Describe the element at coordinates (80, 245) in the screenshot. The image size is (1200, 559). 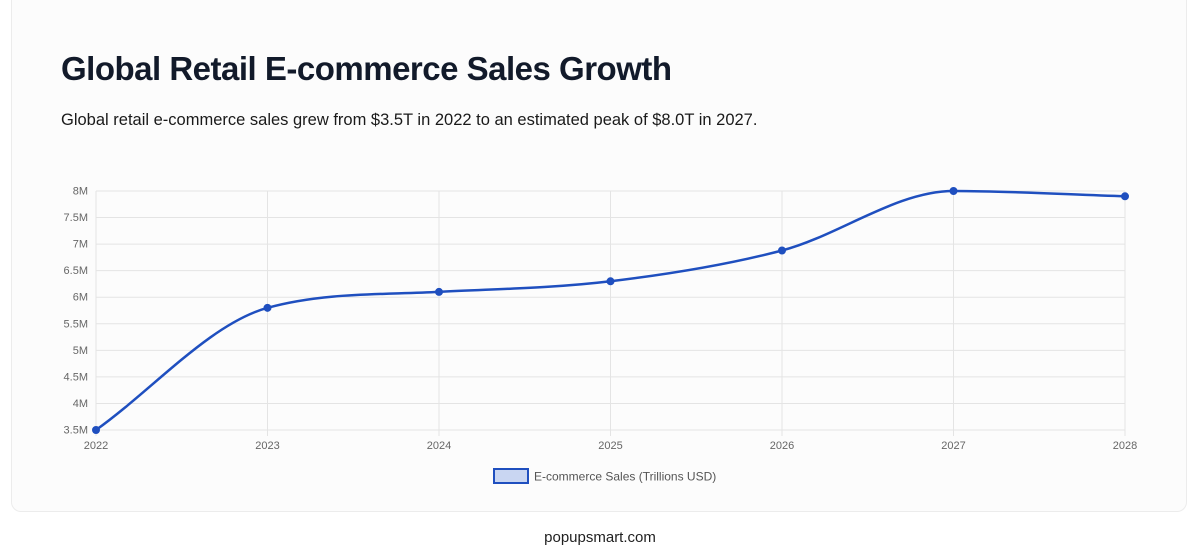
I see `y-tick-label: 7M` at that location.